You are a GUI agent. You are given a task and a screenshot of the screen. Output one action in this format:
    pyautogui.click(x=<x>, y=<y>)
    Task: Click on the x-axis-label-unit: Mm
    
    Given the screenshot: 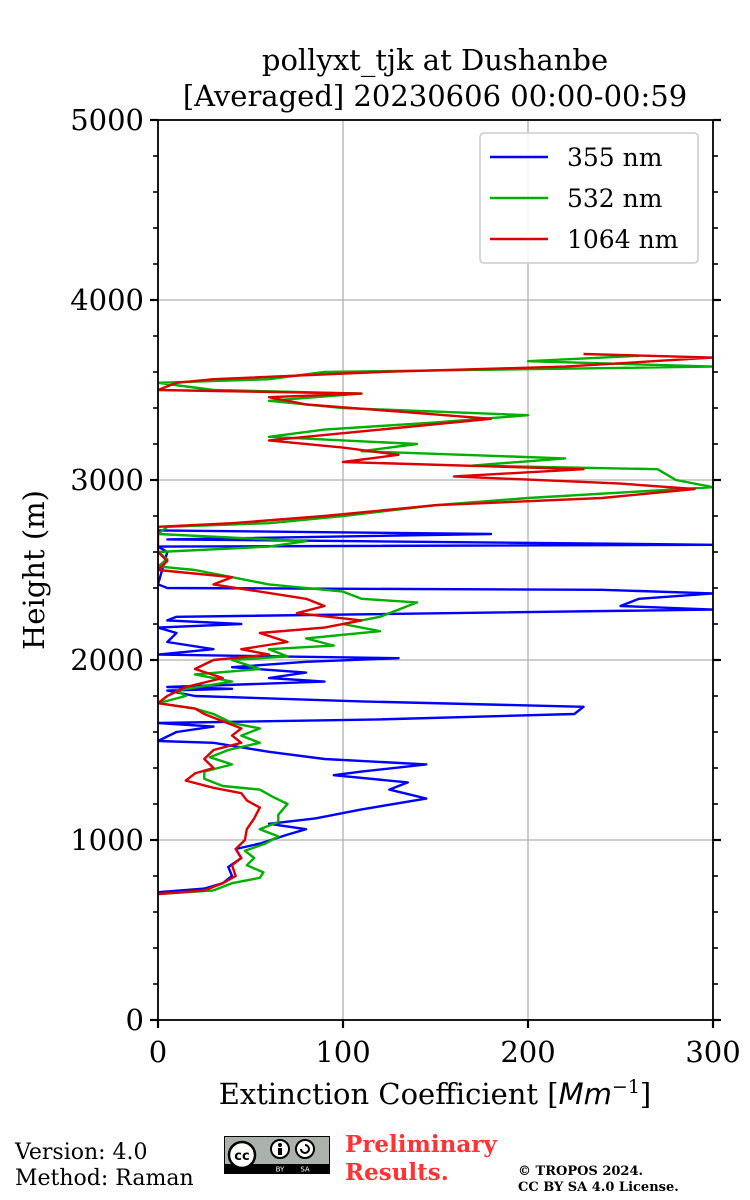 What is the action you would take?
    pyautogui.click(x=585, y=1094)
    